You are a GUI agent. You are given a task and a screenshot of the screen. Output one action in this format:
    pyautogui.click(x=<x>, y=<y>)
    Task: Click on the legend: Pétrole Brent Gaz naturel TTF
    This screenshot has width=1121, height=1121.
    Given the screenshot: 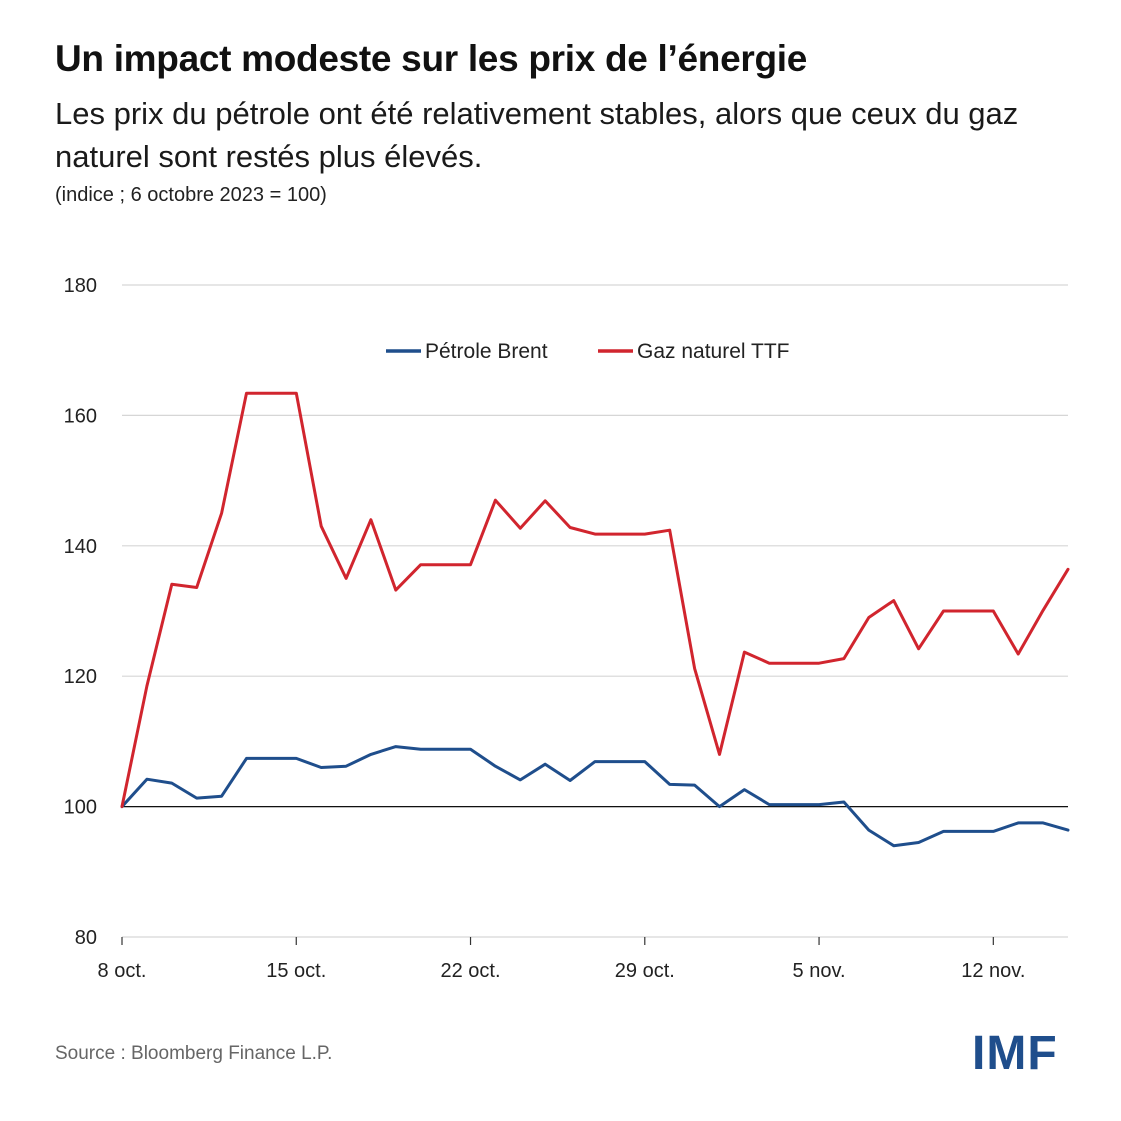 What is the action you would take?
    pyautogui.click(x=588, y=351)
    